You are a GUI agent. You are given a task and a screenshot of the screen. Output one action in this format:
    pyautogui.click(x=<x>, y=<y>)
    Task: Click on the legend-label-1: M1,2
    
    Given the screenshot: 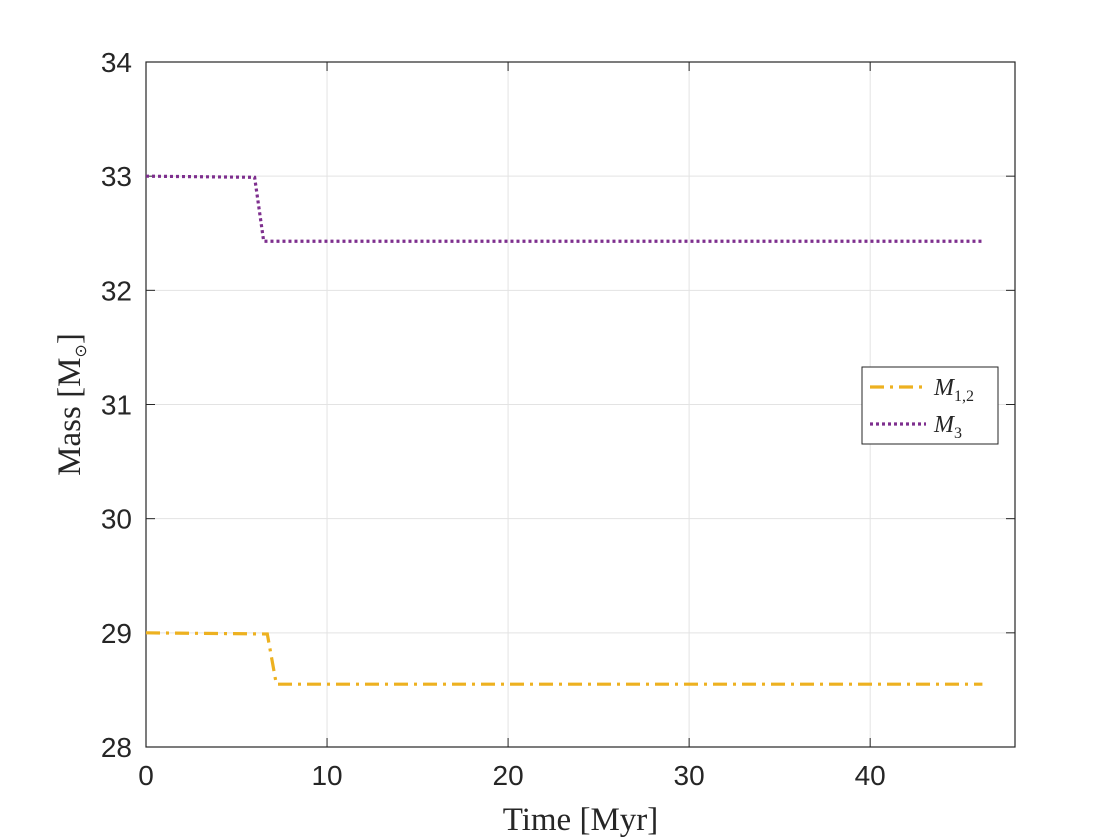 What is the action you would take?
    pyautogui.click(x=953, y=390)
    